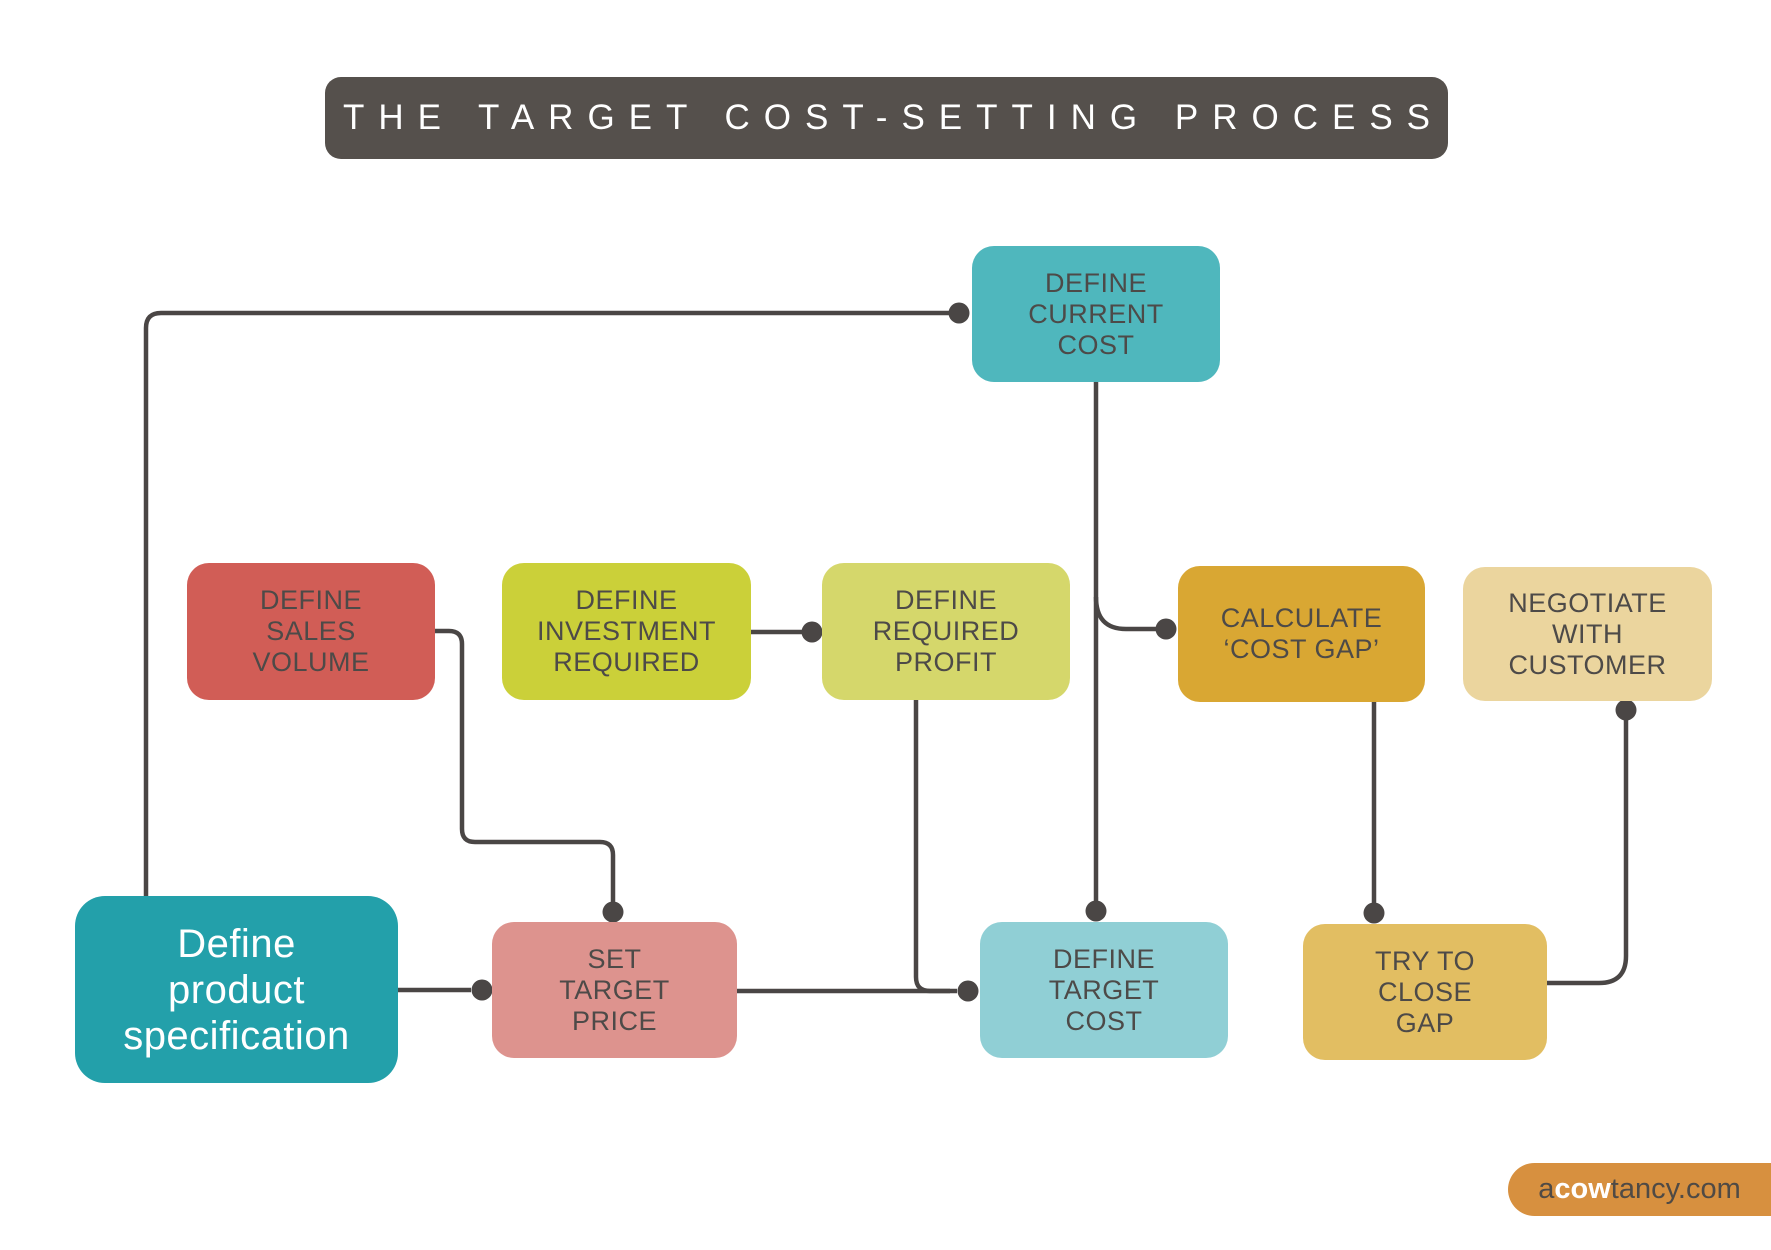 The width and height of the screenshot is (1771, 1250). I want to click on node-define-product-specification: Define product specification, so click(236, 989).